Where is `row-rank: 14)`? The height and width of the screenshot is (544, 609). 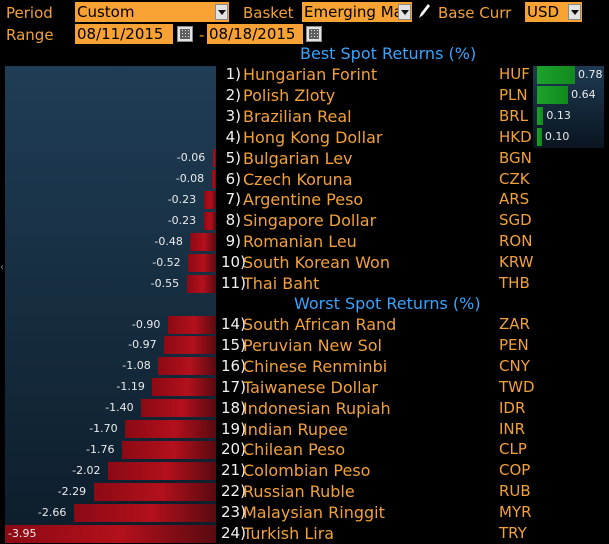
row-rank: 14) is located at coordinates (233, 324).